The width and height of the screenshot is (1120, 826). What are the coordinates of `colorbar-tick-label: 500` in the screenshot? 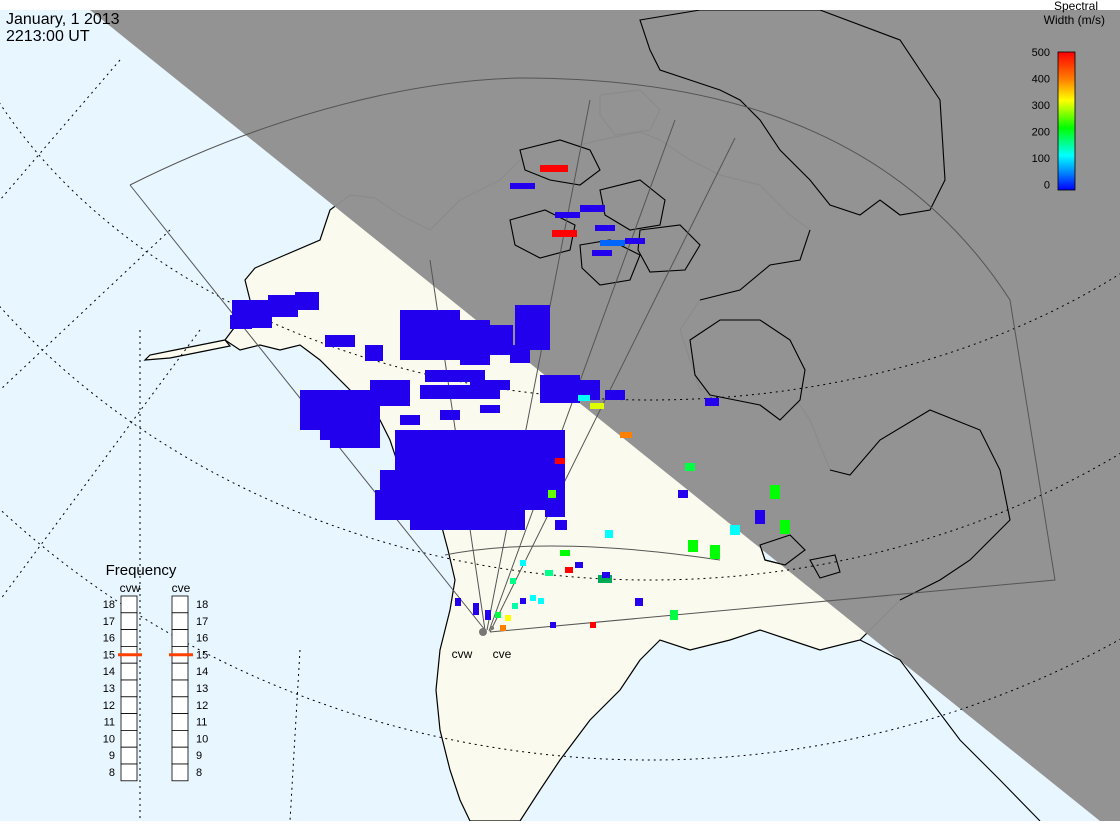 It's located at (1041, 53).